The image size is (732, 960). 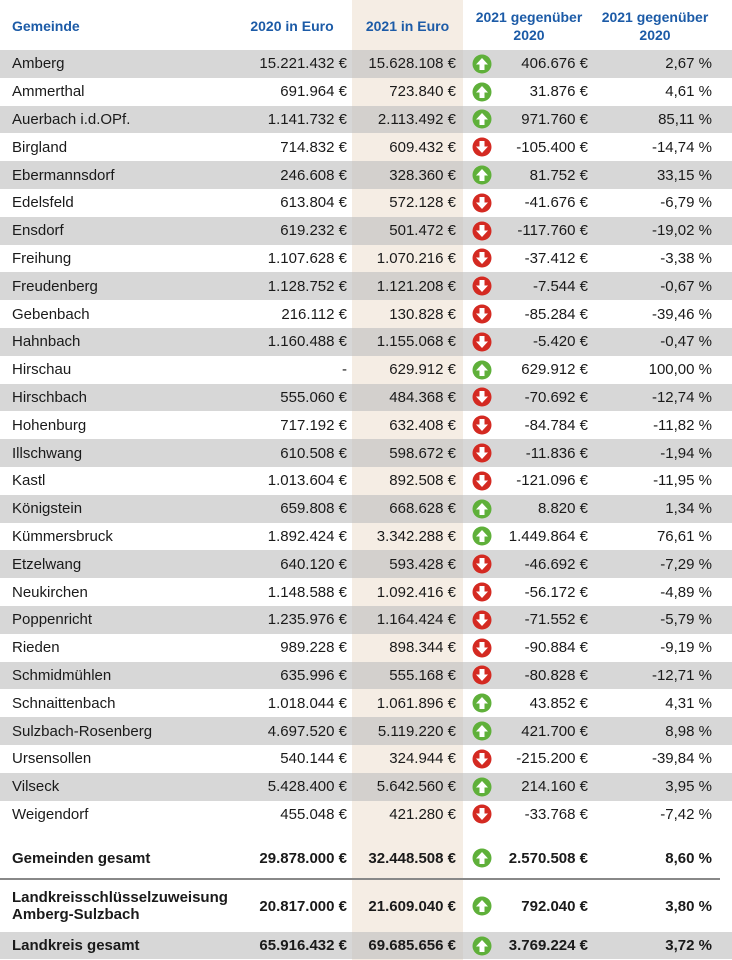 What do you see at coordinates (422, 453) in the screenshot?
I see `cell: 598.672 €` at bounding box center [422, 453].